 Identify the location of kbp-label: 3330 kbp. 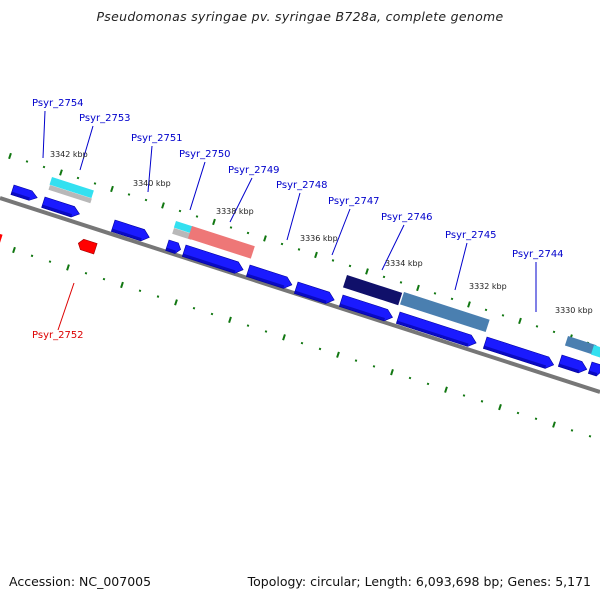
(574, 310).